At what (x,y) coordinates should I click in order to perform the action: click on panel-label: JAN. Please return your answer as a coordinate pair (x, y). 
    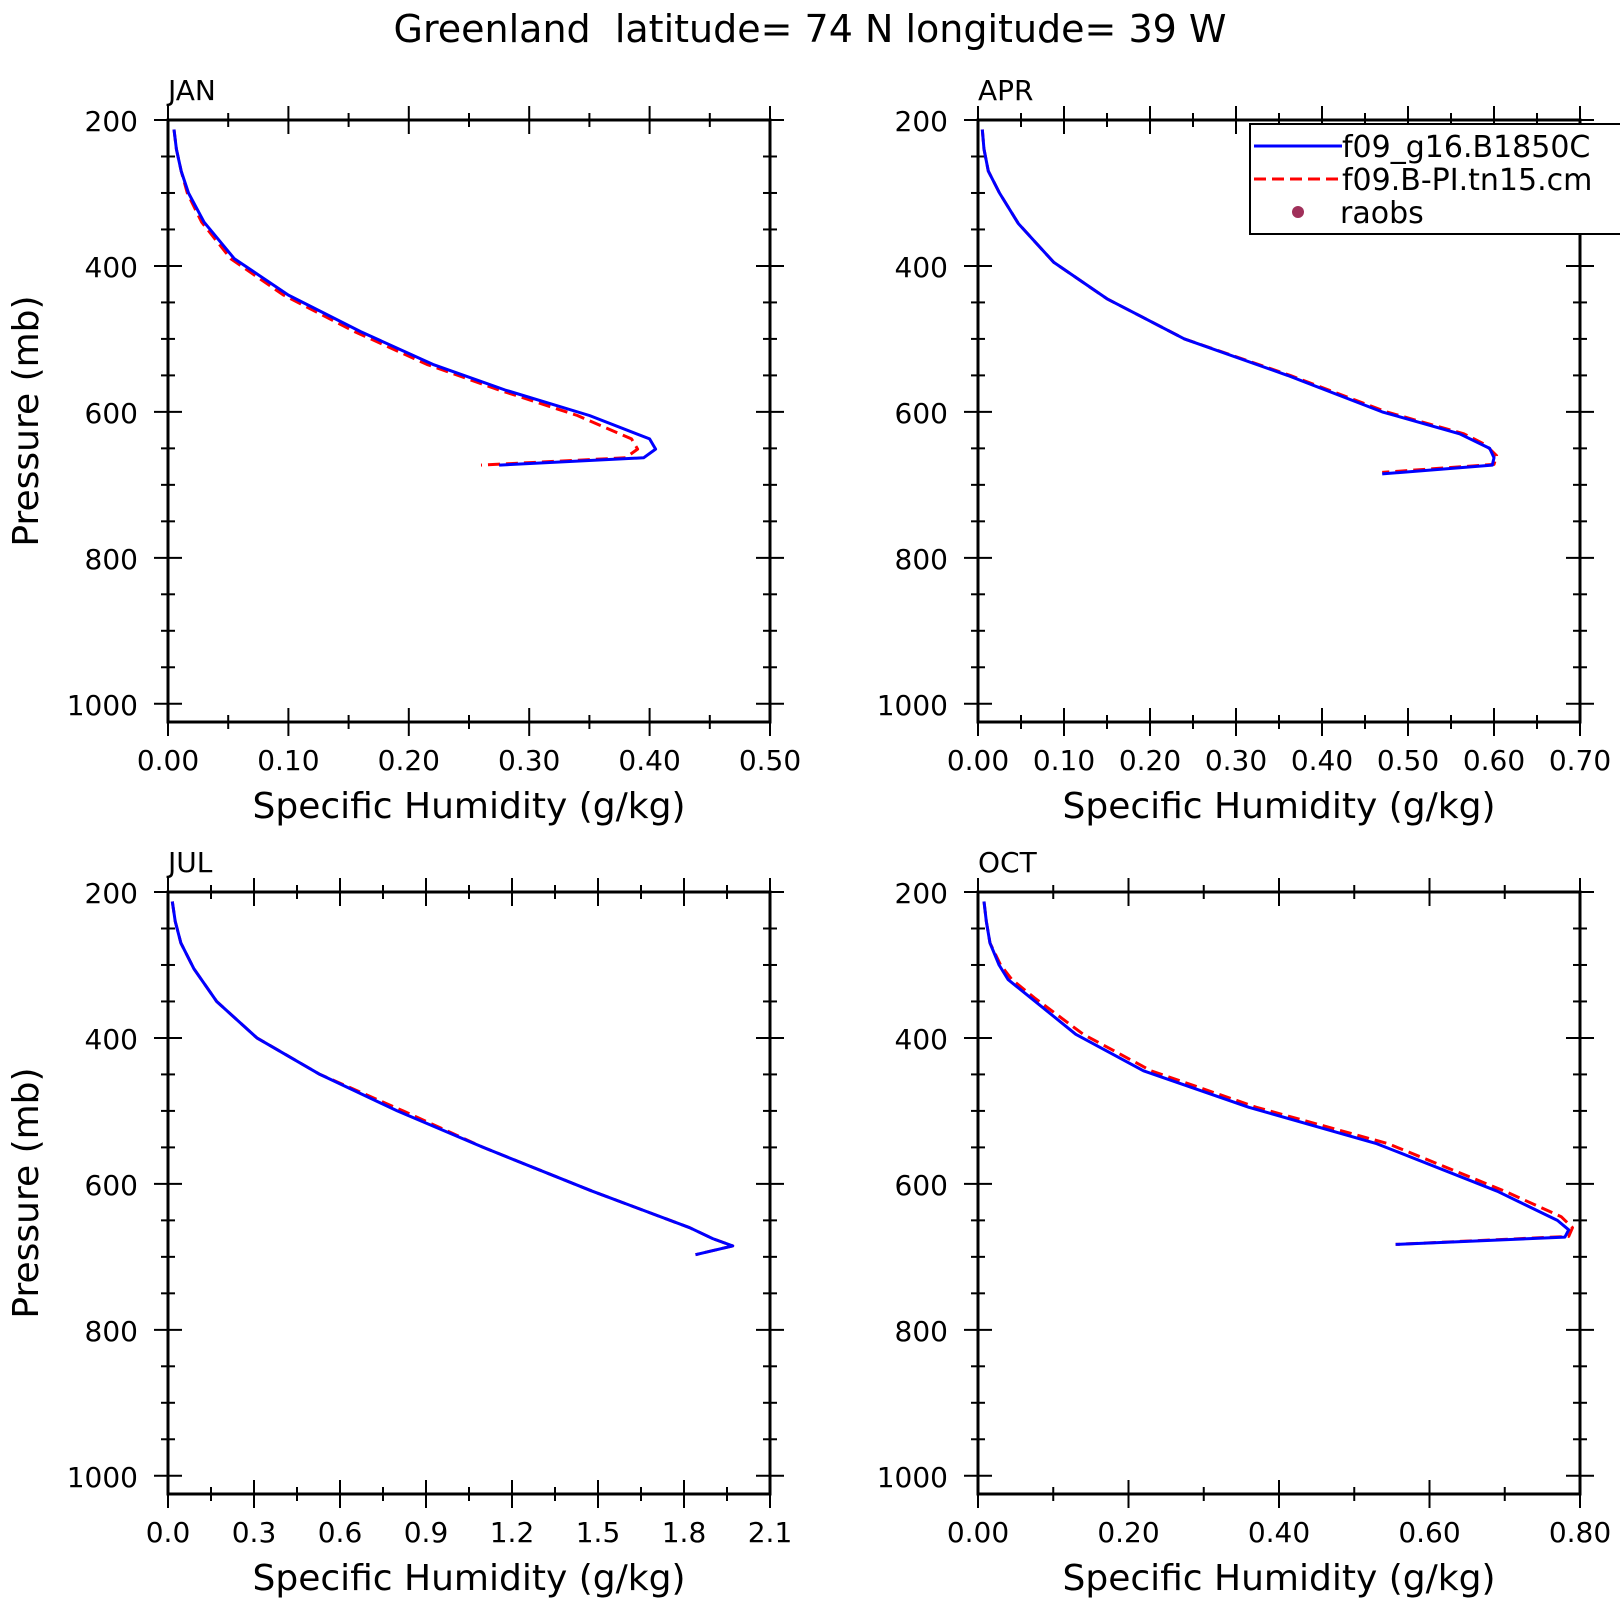
    Looking at the image, I should click on (191, 90).